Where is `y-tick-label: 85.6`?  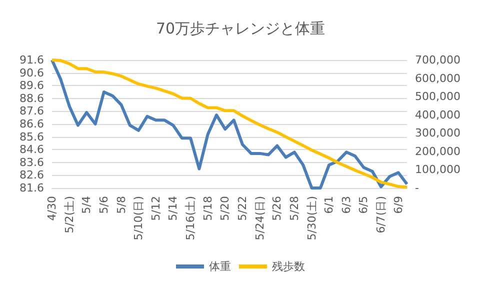 y-tick-label: 85.6 is located at coordinates (32, 137).